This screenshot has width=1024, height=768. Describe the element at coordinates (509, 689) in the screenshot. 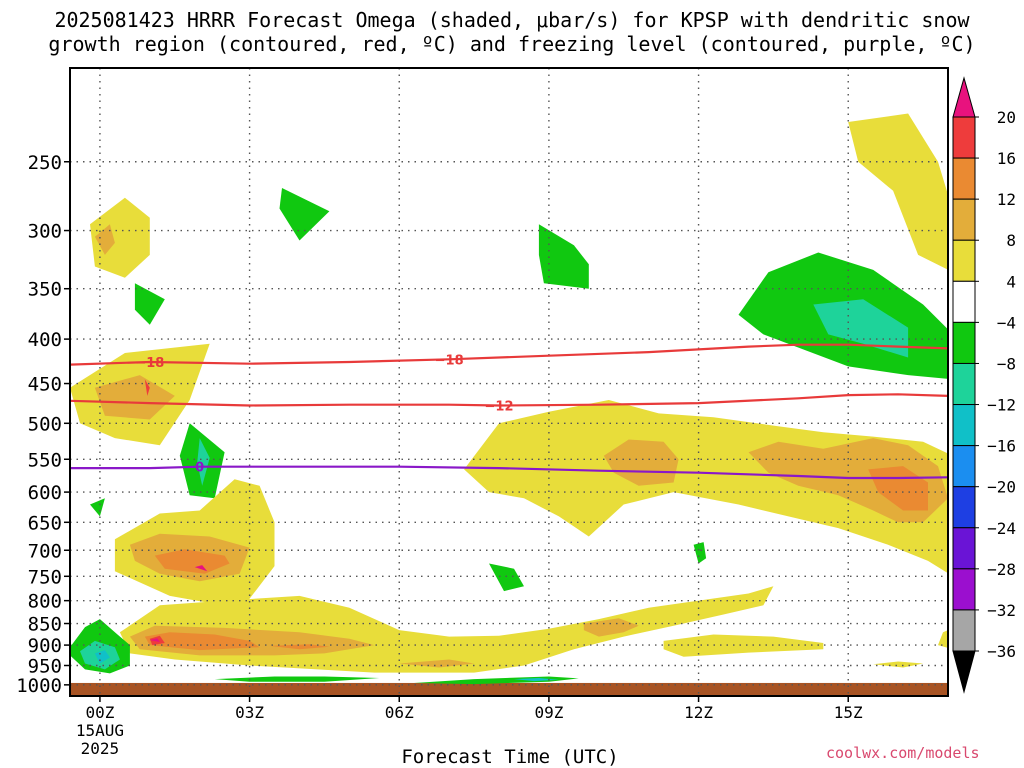

I see `ground-layer` at that location.